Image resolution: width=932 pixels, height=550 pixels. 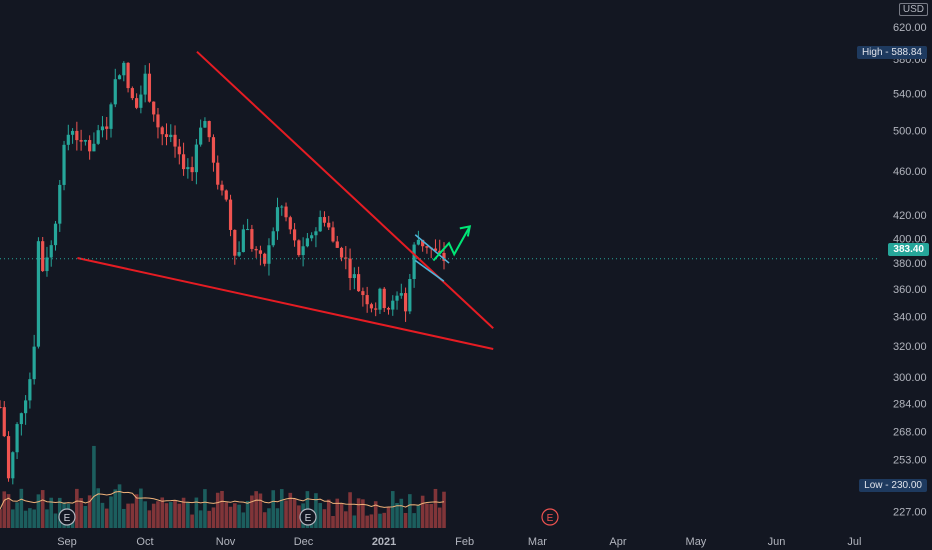 I want to click on flag-upper-line, so click(x=432, y=249).